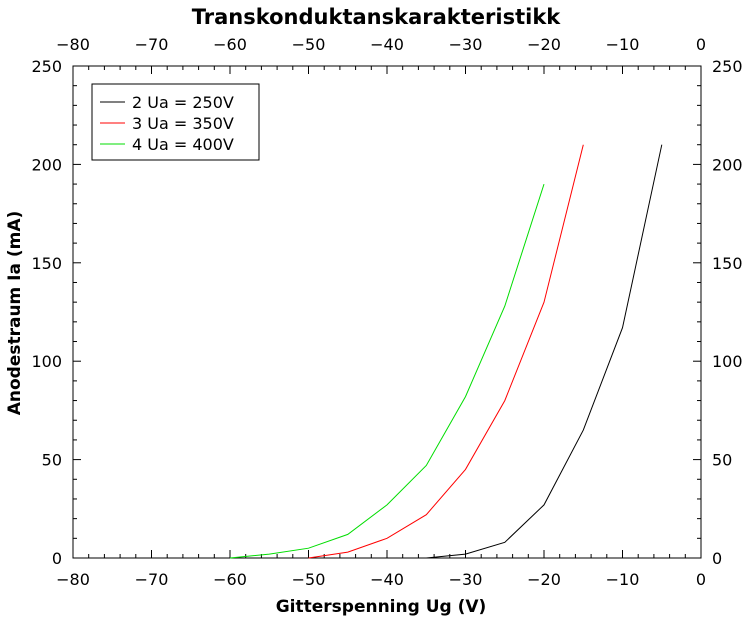 The image size is (754, 632). I want to click on x-tick-label-top: −10, so click(623, 44).